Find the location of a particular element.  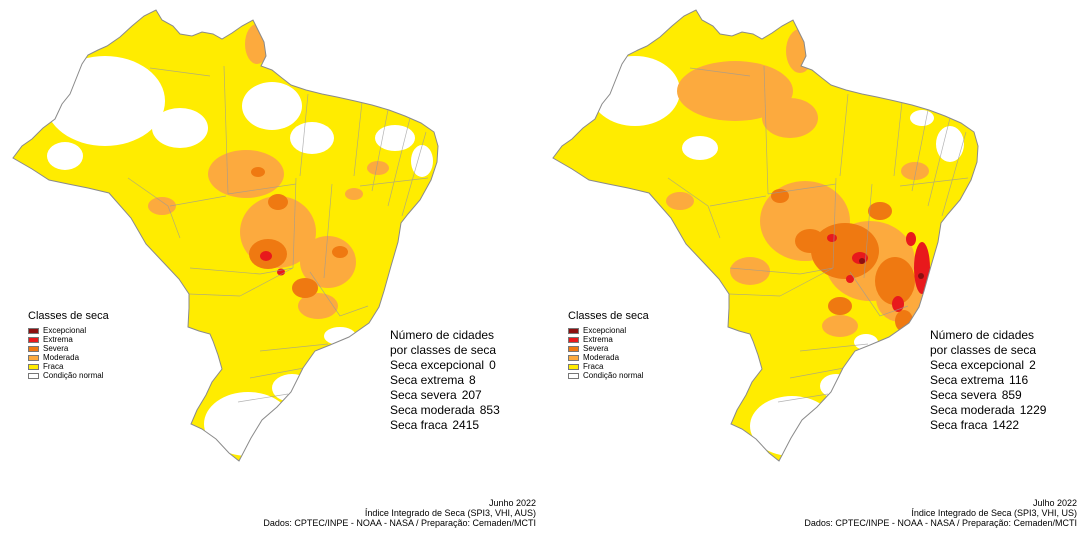

stat-seca-extrema: Seca extrema 8 is located at coordinates (433, 380).